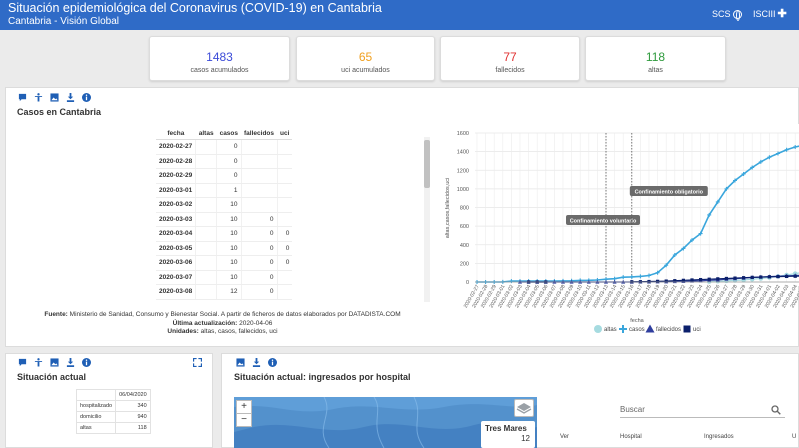  Describe the element at coordinates (197, 362) in the screenshot. I see `expand-icon` at that location.